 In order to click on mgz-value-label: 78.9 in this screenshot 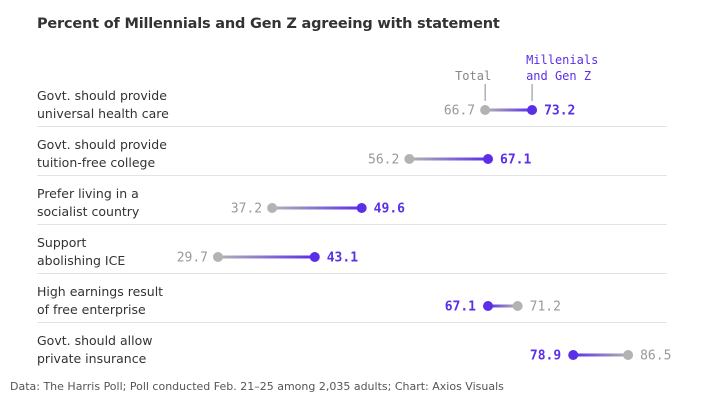, I will do `click(545, 356)`.